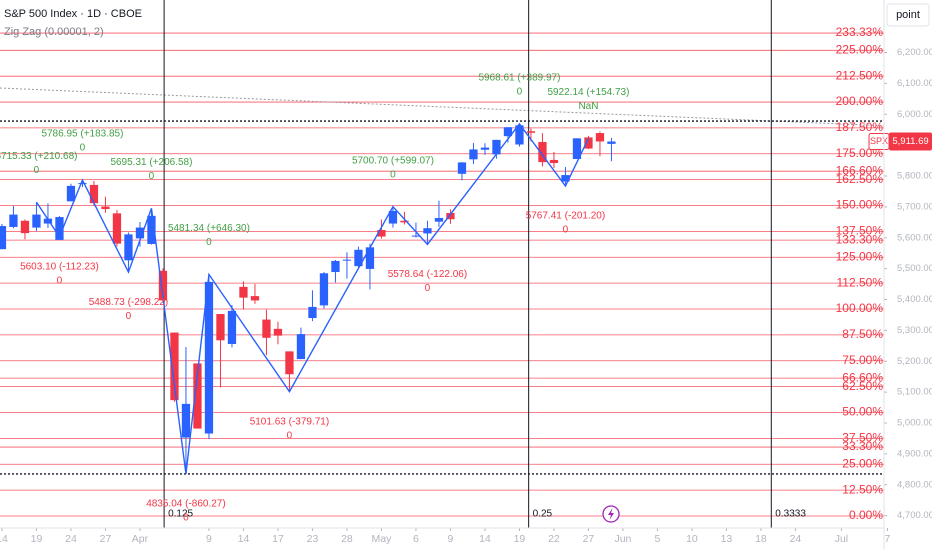 The image size is (932, 550). I want to click on pivot-label: 5695.31 (+206.58), so click(151, 162).